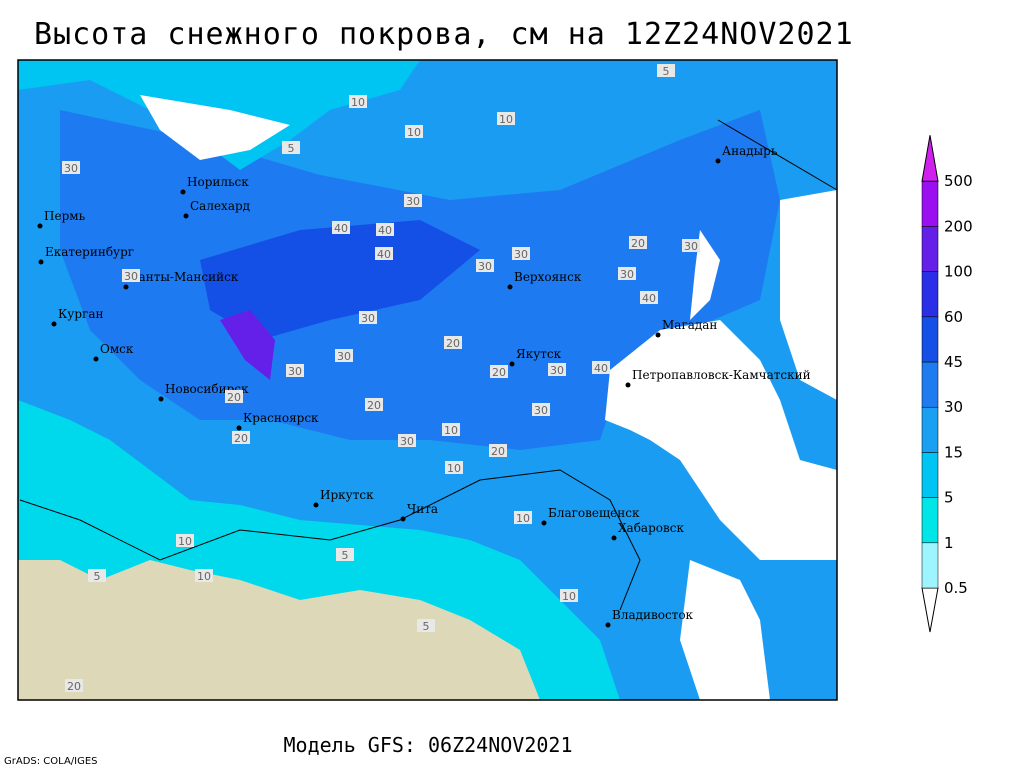  What do you see at coordinates (949, 498) in the screenshot?
I see `colorbar-label: 5` at bounding box center [949, 498].